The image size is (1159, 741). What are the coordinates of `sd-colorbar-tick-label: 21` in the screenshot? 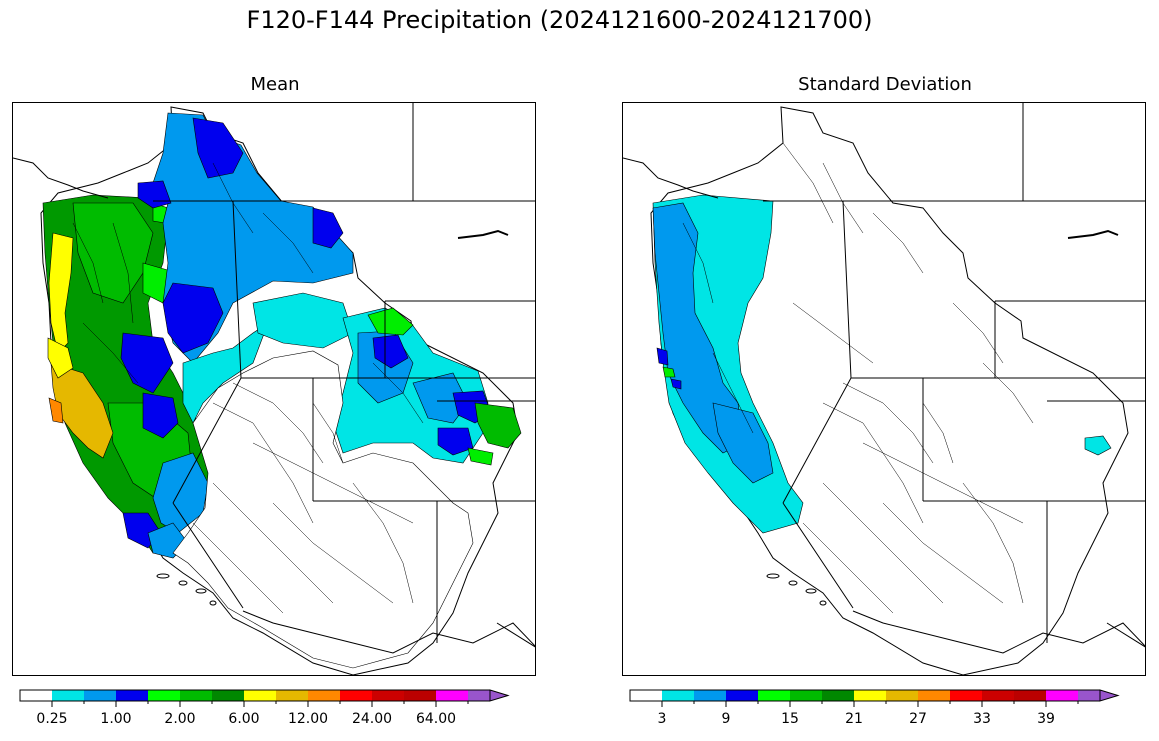 It's located at (854, 719).